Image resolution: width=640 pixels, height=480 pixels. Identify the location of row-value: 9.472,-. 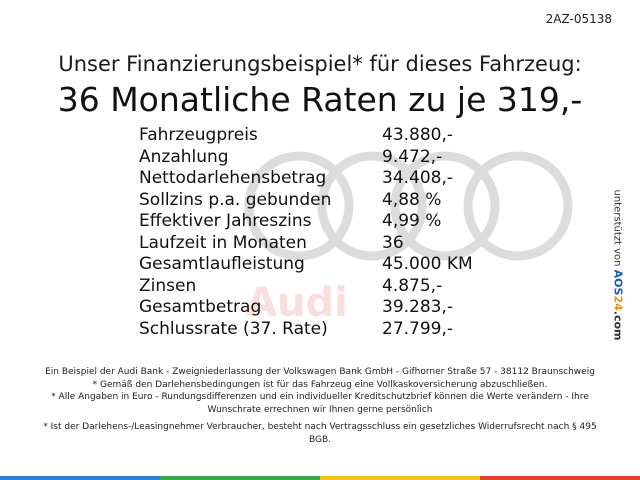
(412, 156).